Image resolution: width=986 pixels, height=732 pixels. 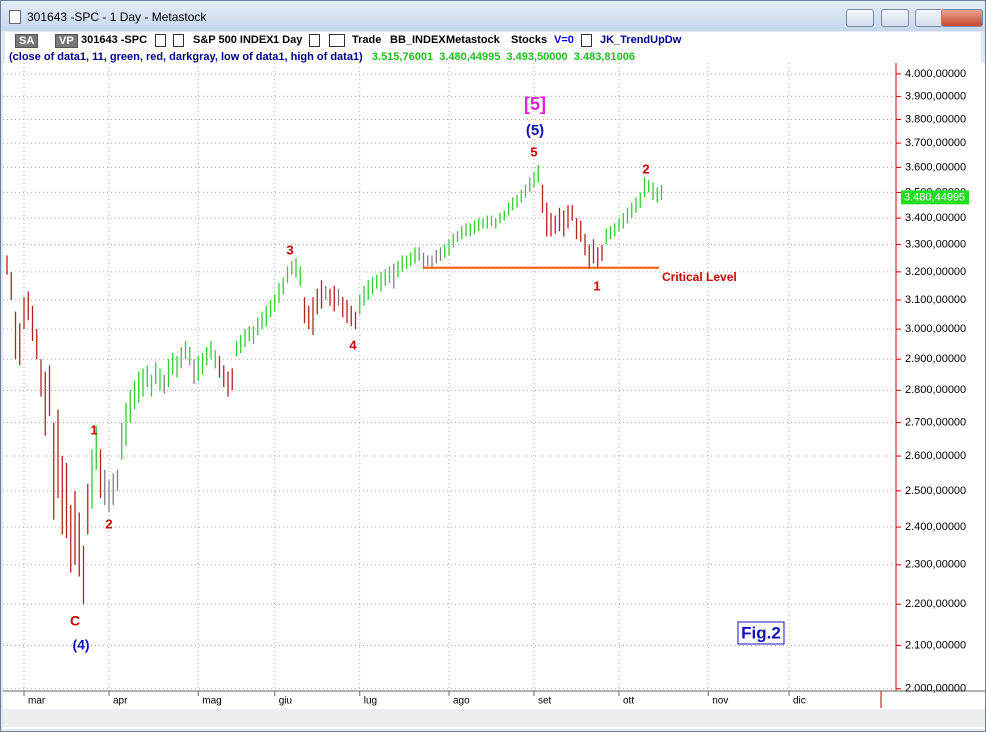 What do you see at coordinates (402, 57) in the screenshot?
I see `formula-value: 3.515,76001` at bounding box center [402, 57].